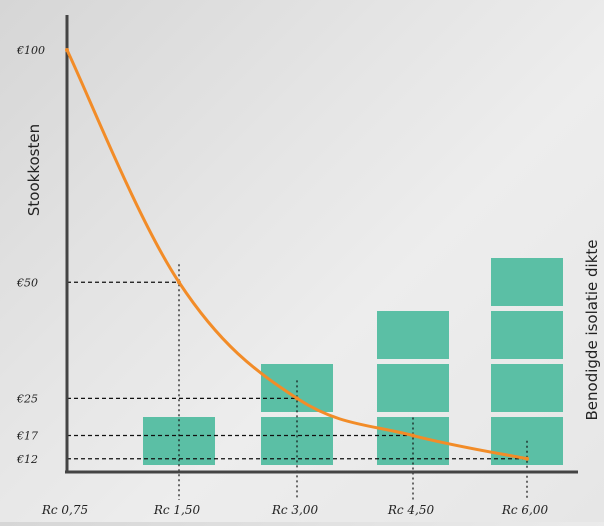 This screenshot has width=604, height=526. Describe the element at coordinates (30, 255) in the screenshot. I see `y-tick-labels: €100 €50 €25 €17 €12` at that location.